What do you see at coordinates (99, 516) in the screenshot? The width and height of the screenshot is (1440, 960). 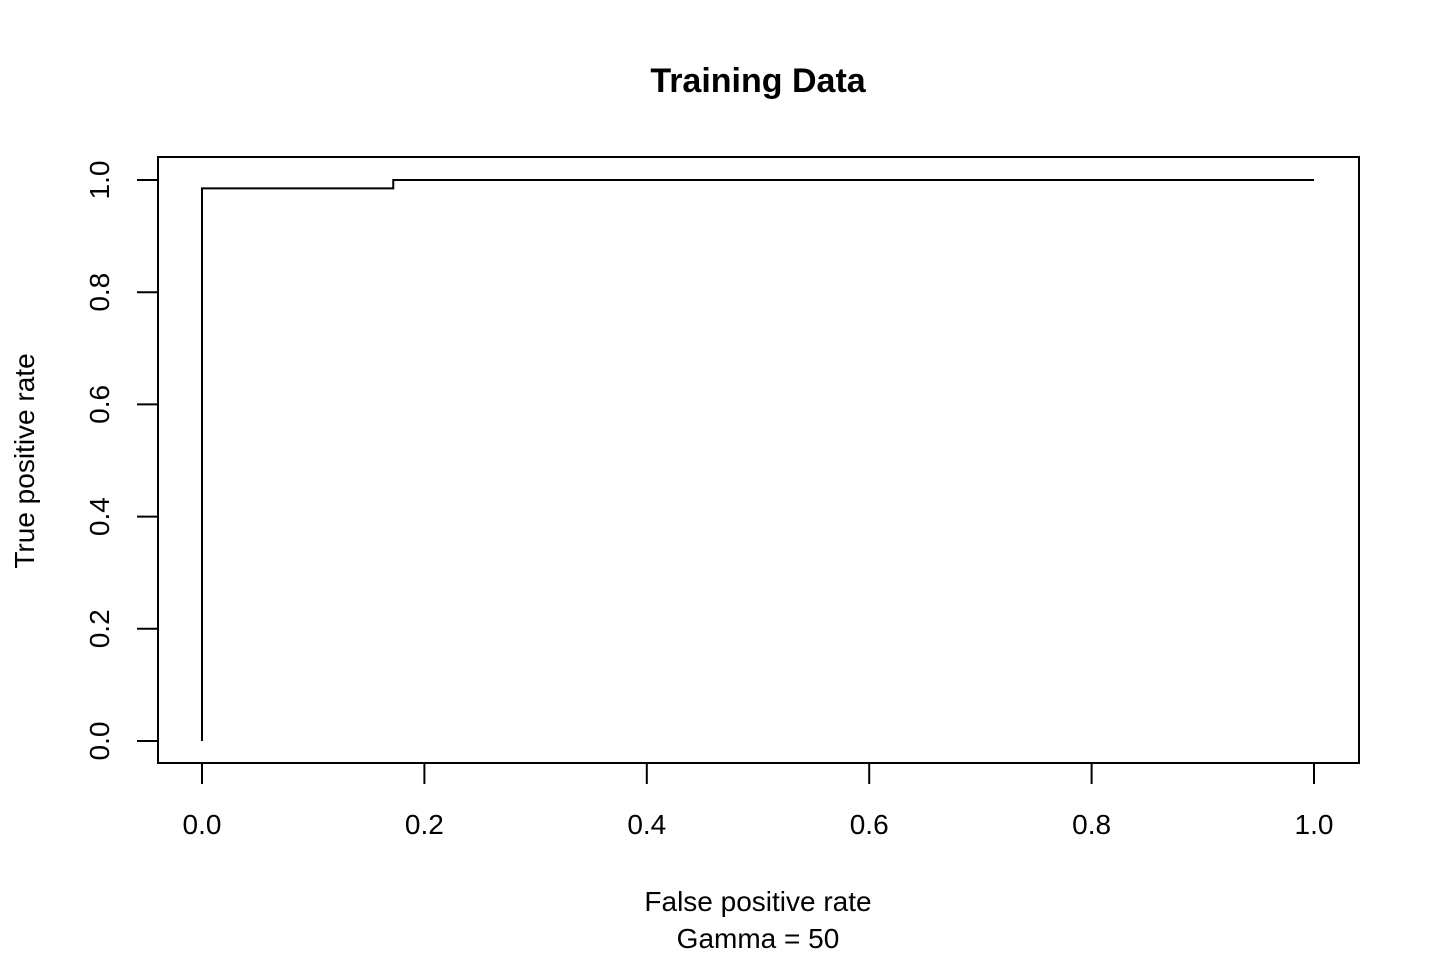 I see `y-tick-label: 0.4` at bounding box center [99, 516].